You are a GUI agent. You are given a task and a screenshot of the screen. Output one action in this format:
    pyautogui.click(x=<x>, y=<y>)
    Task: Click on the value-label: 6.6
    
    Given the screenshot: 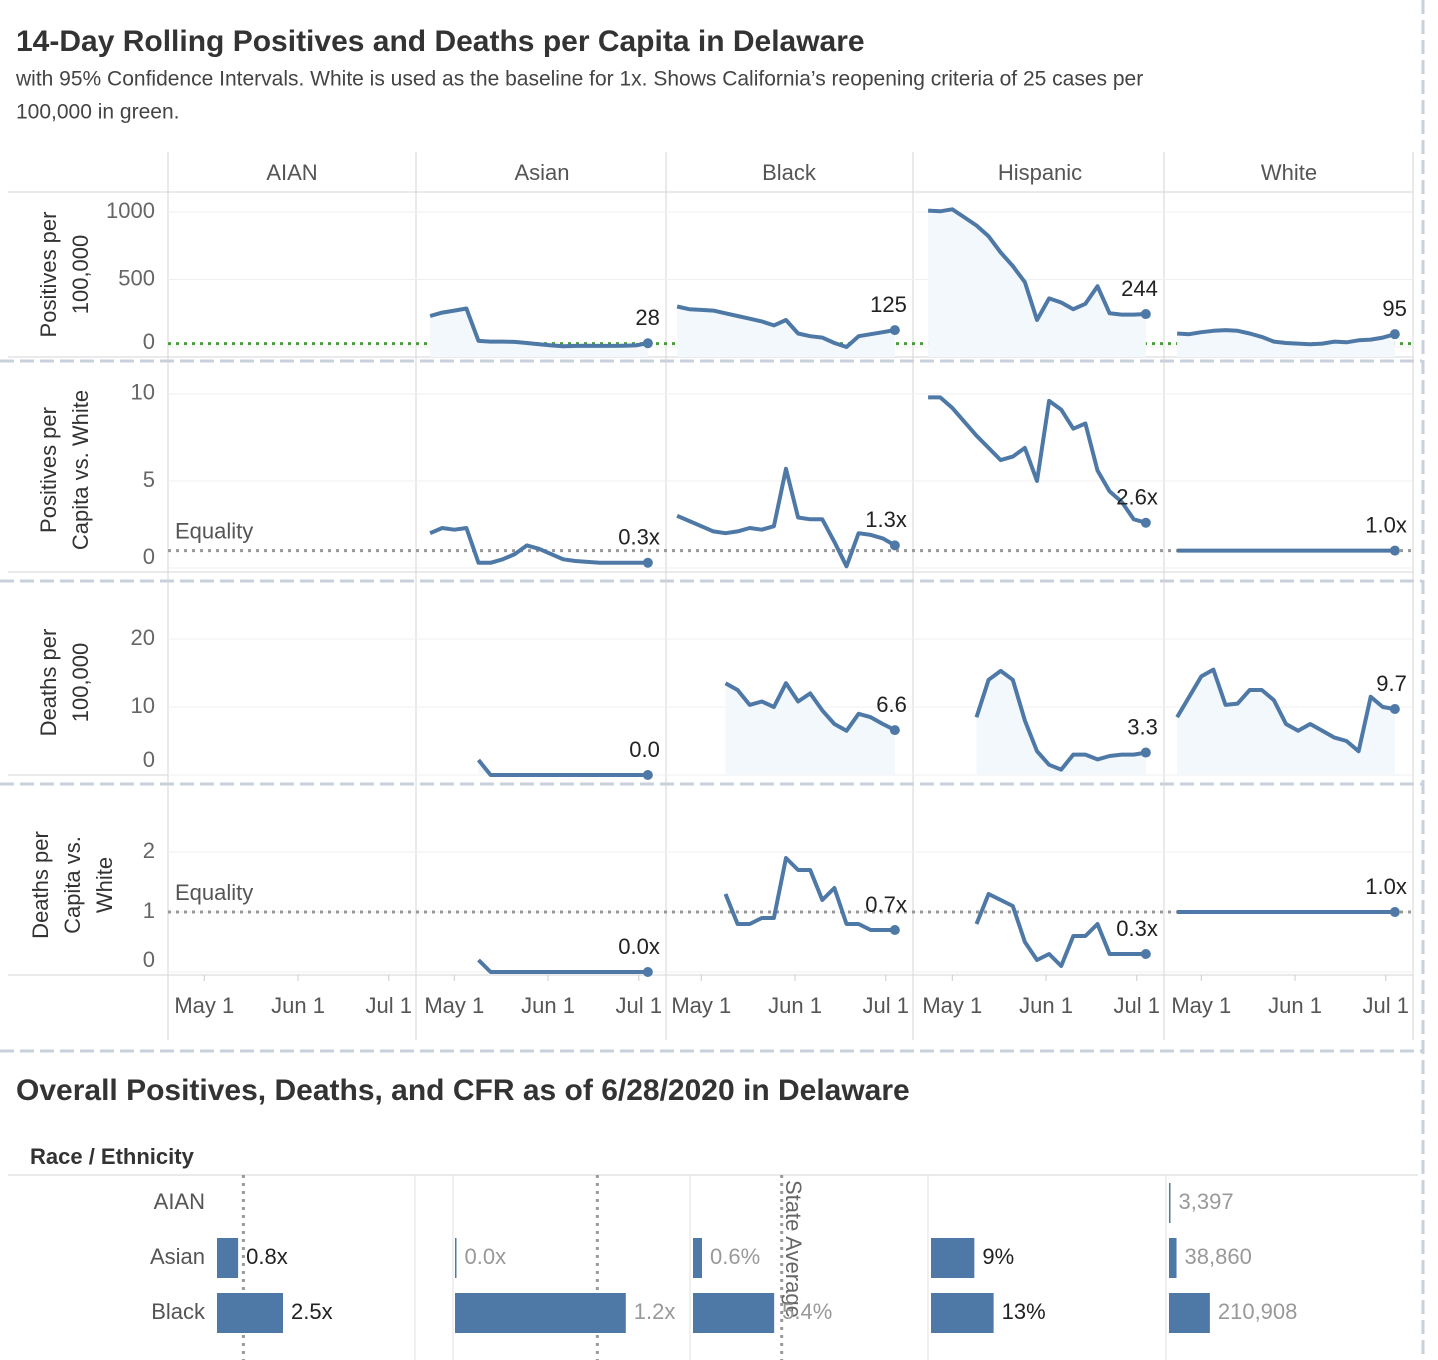 What is the action you would take?
    pyautogui.click(x=891, y=704)
    